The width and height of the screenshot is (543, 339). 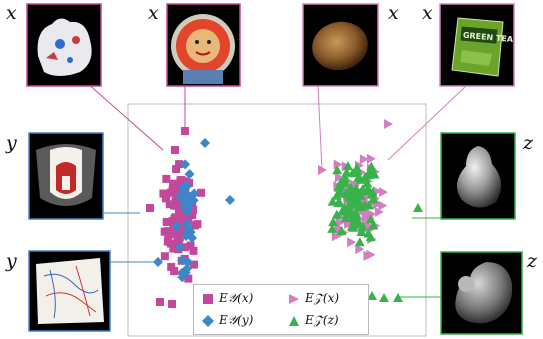 What do you see at coordinates (236, 320) in the screenshot?
I see `legend-label: E𝒴(y)` at bounding box center [236, 320].